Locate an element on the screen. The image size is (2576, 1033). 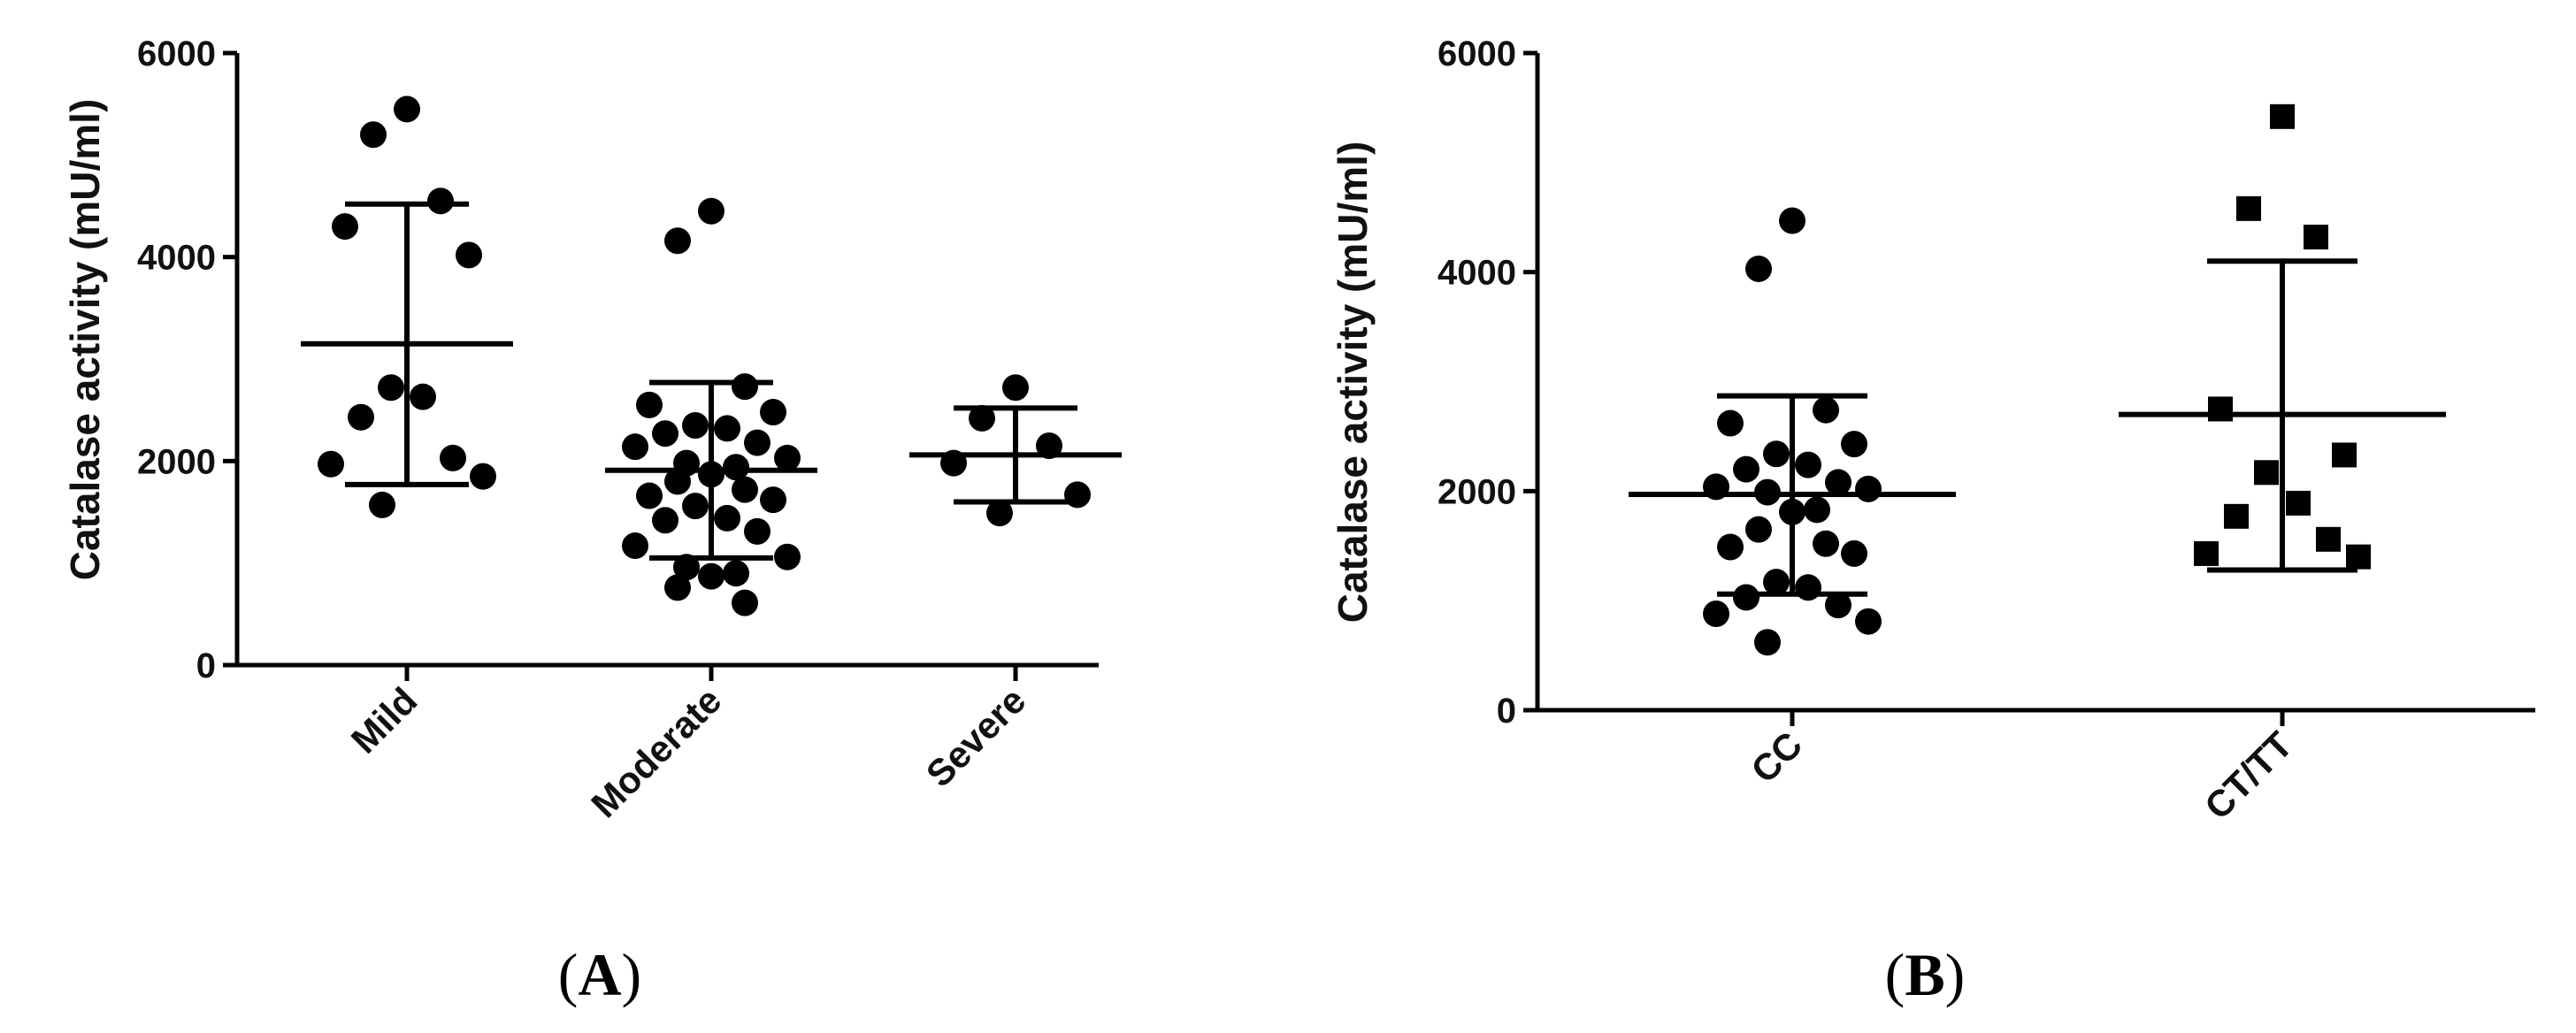
panel-b-label: (B) is located at coordinates (1925, 974).